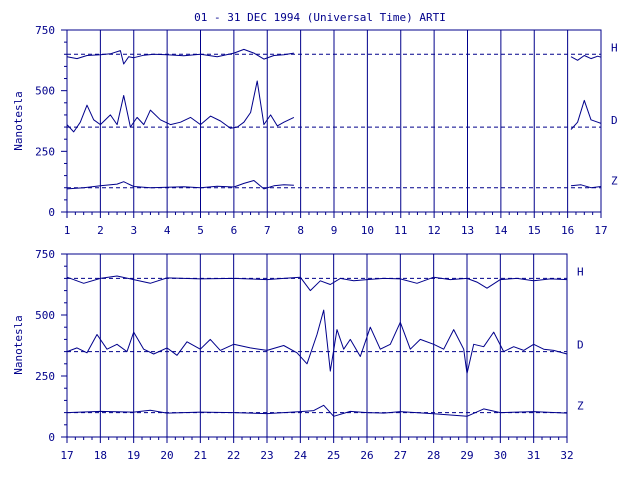  Describe the element at coordinates (234, 230) in the screenshot. I see `x-tick-label: 6` at that location.